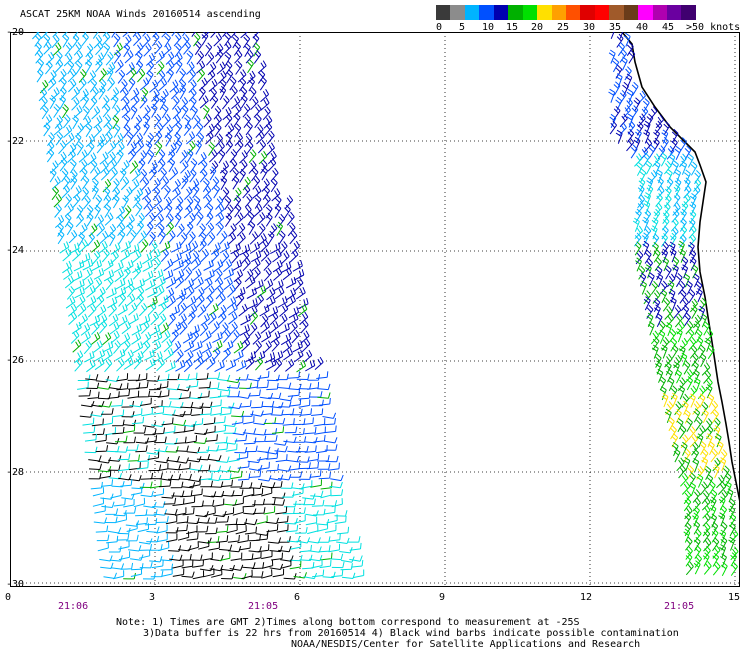 This screenshot has height=650, width=740. I want to click on scale-label-35: 35, so click(615, 27).